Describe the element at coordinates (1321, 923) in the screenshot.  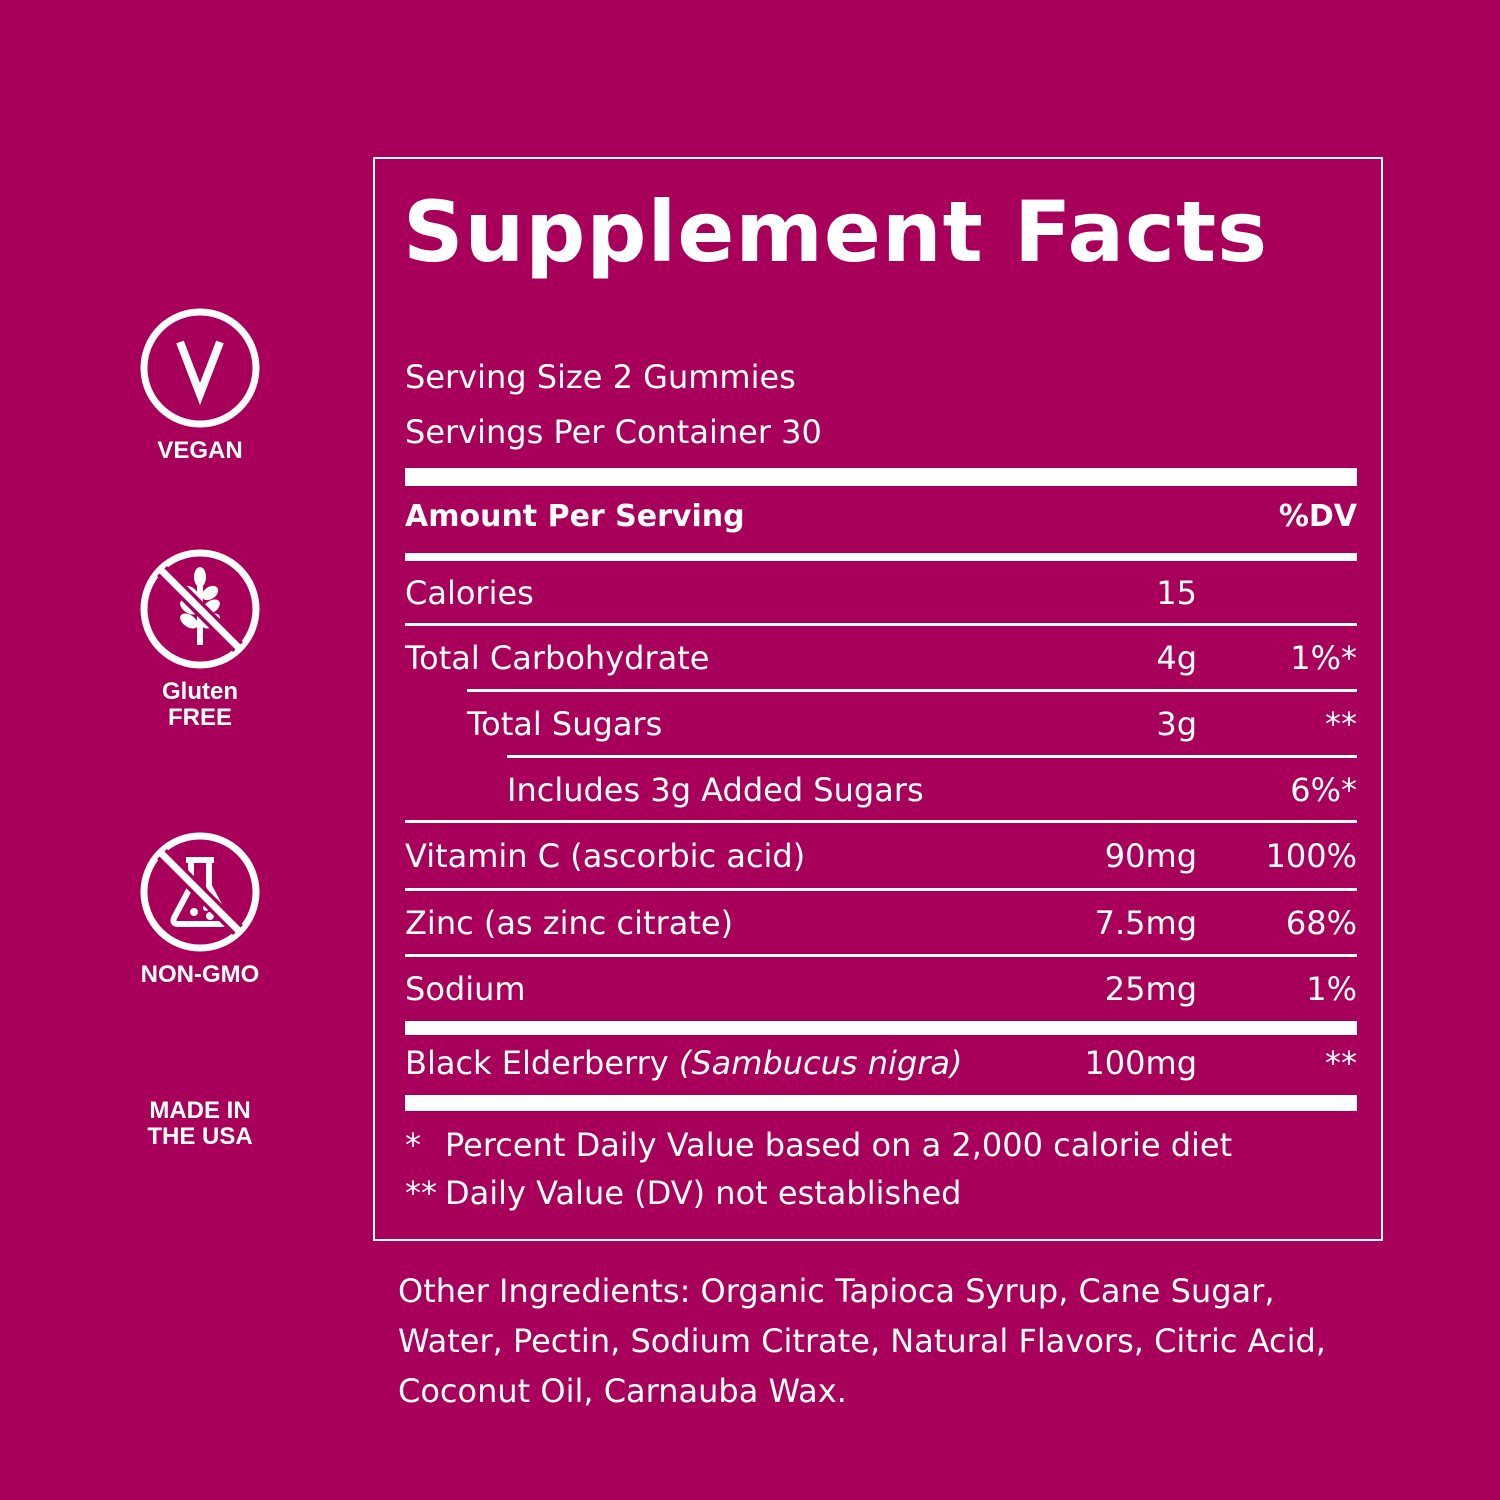
I see `nutrient-dv: 68%` at that location.